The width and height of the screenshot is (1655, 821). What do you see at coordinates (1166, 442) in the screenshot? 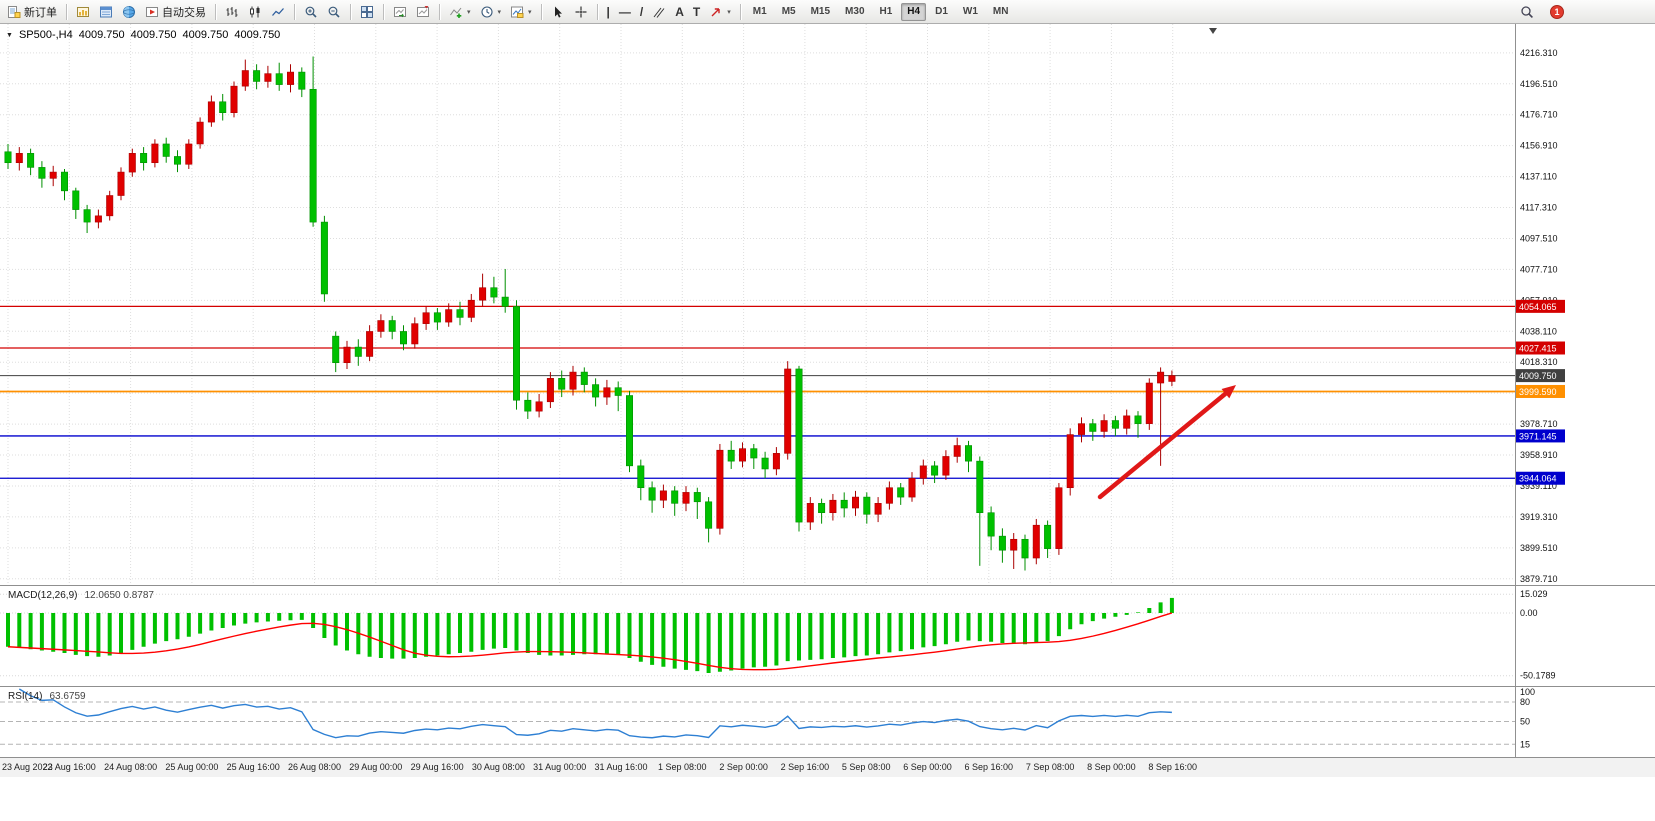
I see `annotation-arrow` at bounding box center [1166, 442].